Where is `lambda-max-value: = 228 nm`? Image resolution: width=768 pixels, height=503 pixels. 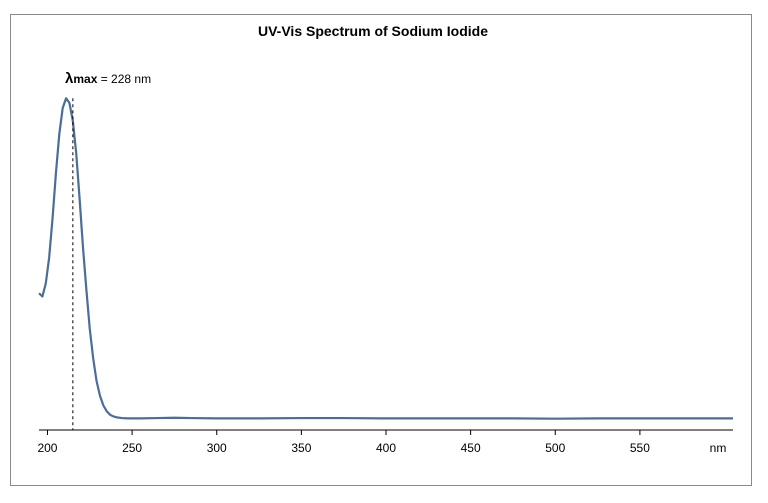
lambda-max-value: = 228 nm is located at coordinates (124, 79).